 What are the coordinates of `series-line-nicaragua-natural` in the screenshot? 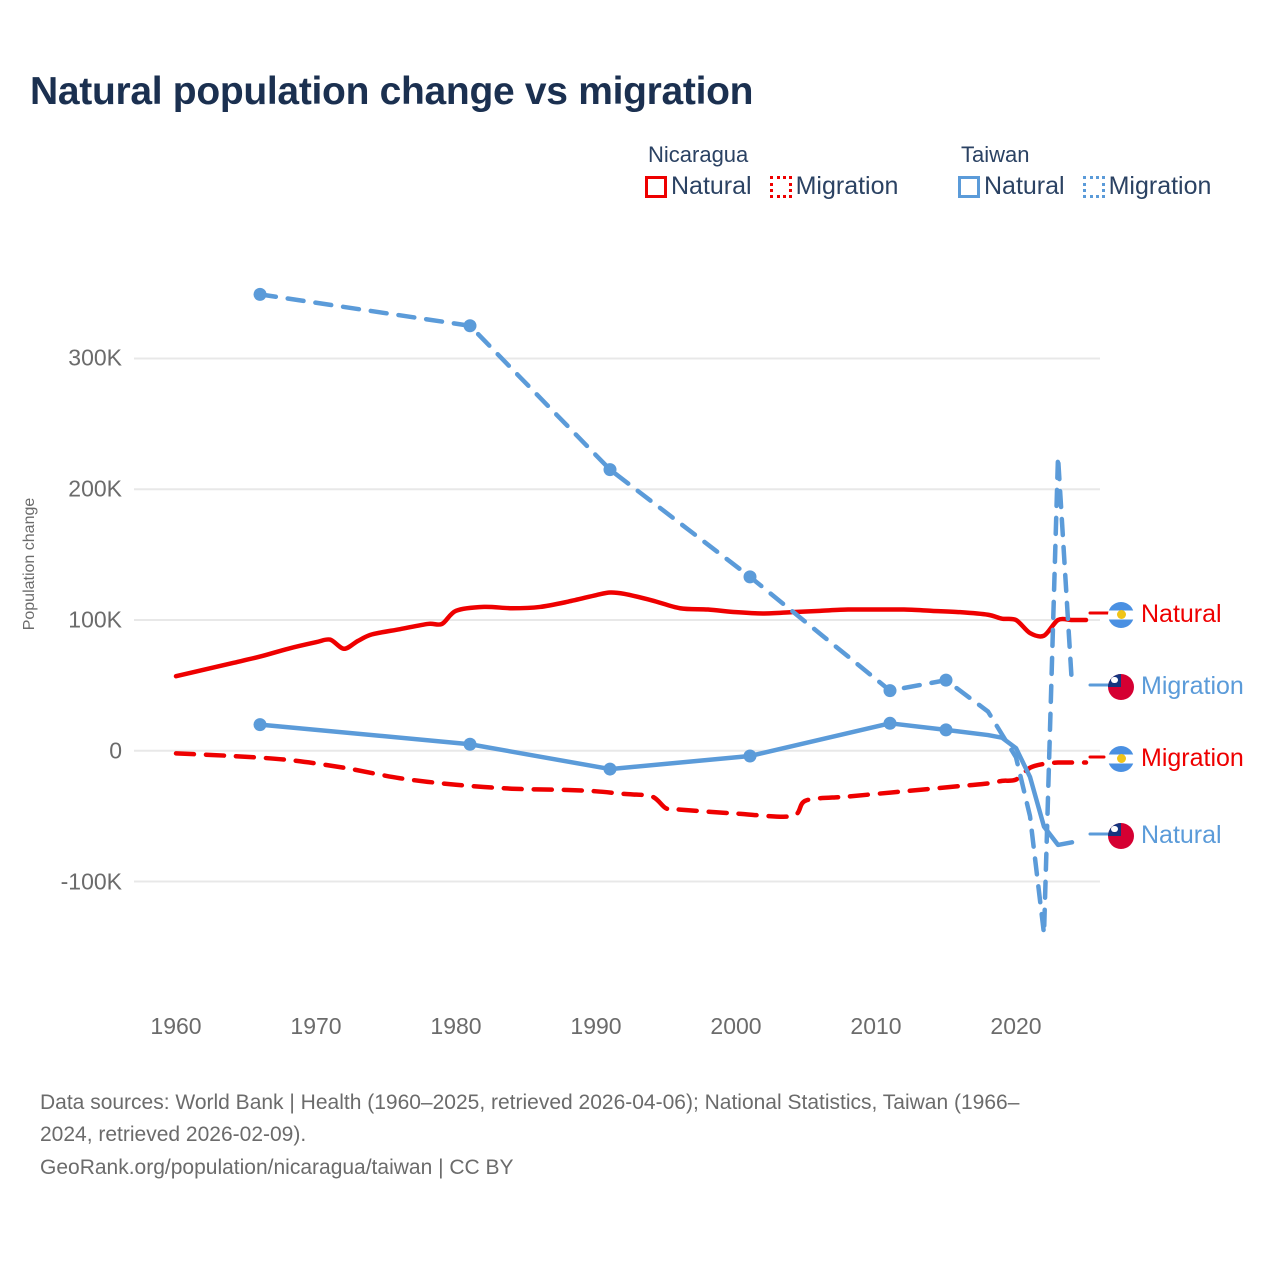 It's located at (631, 634).